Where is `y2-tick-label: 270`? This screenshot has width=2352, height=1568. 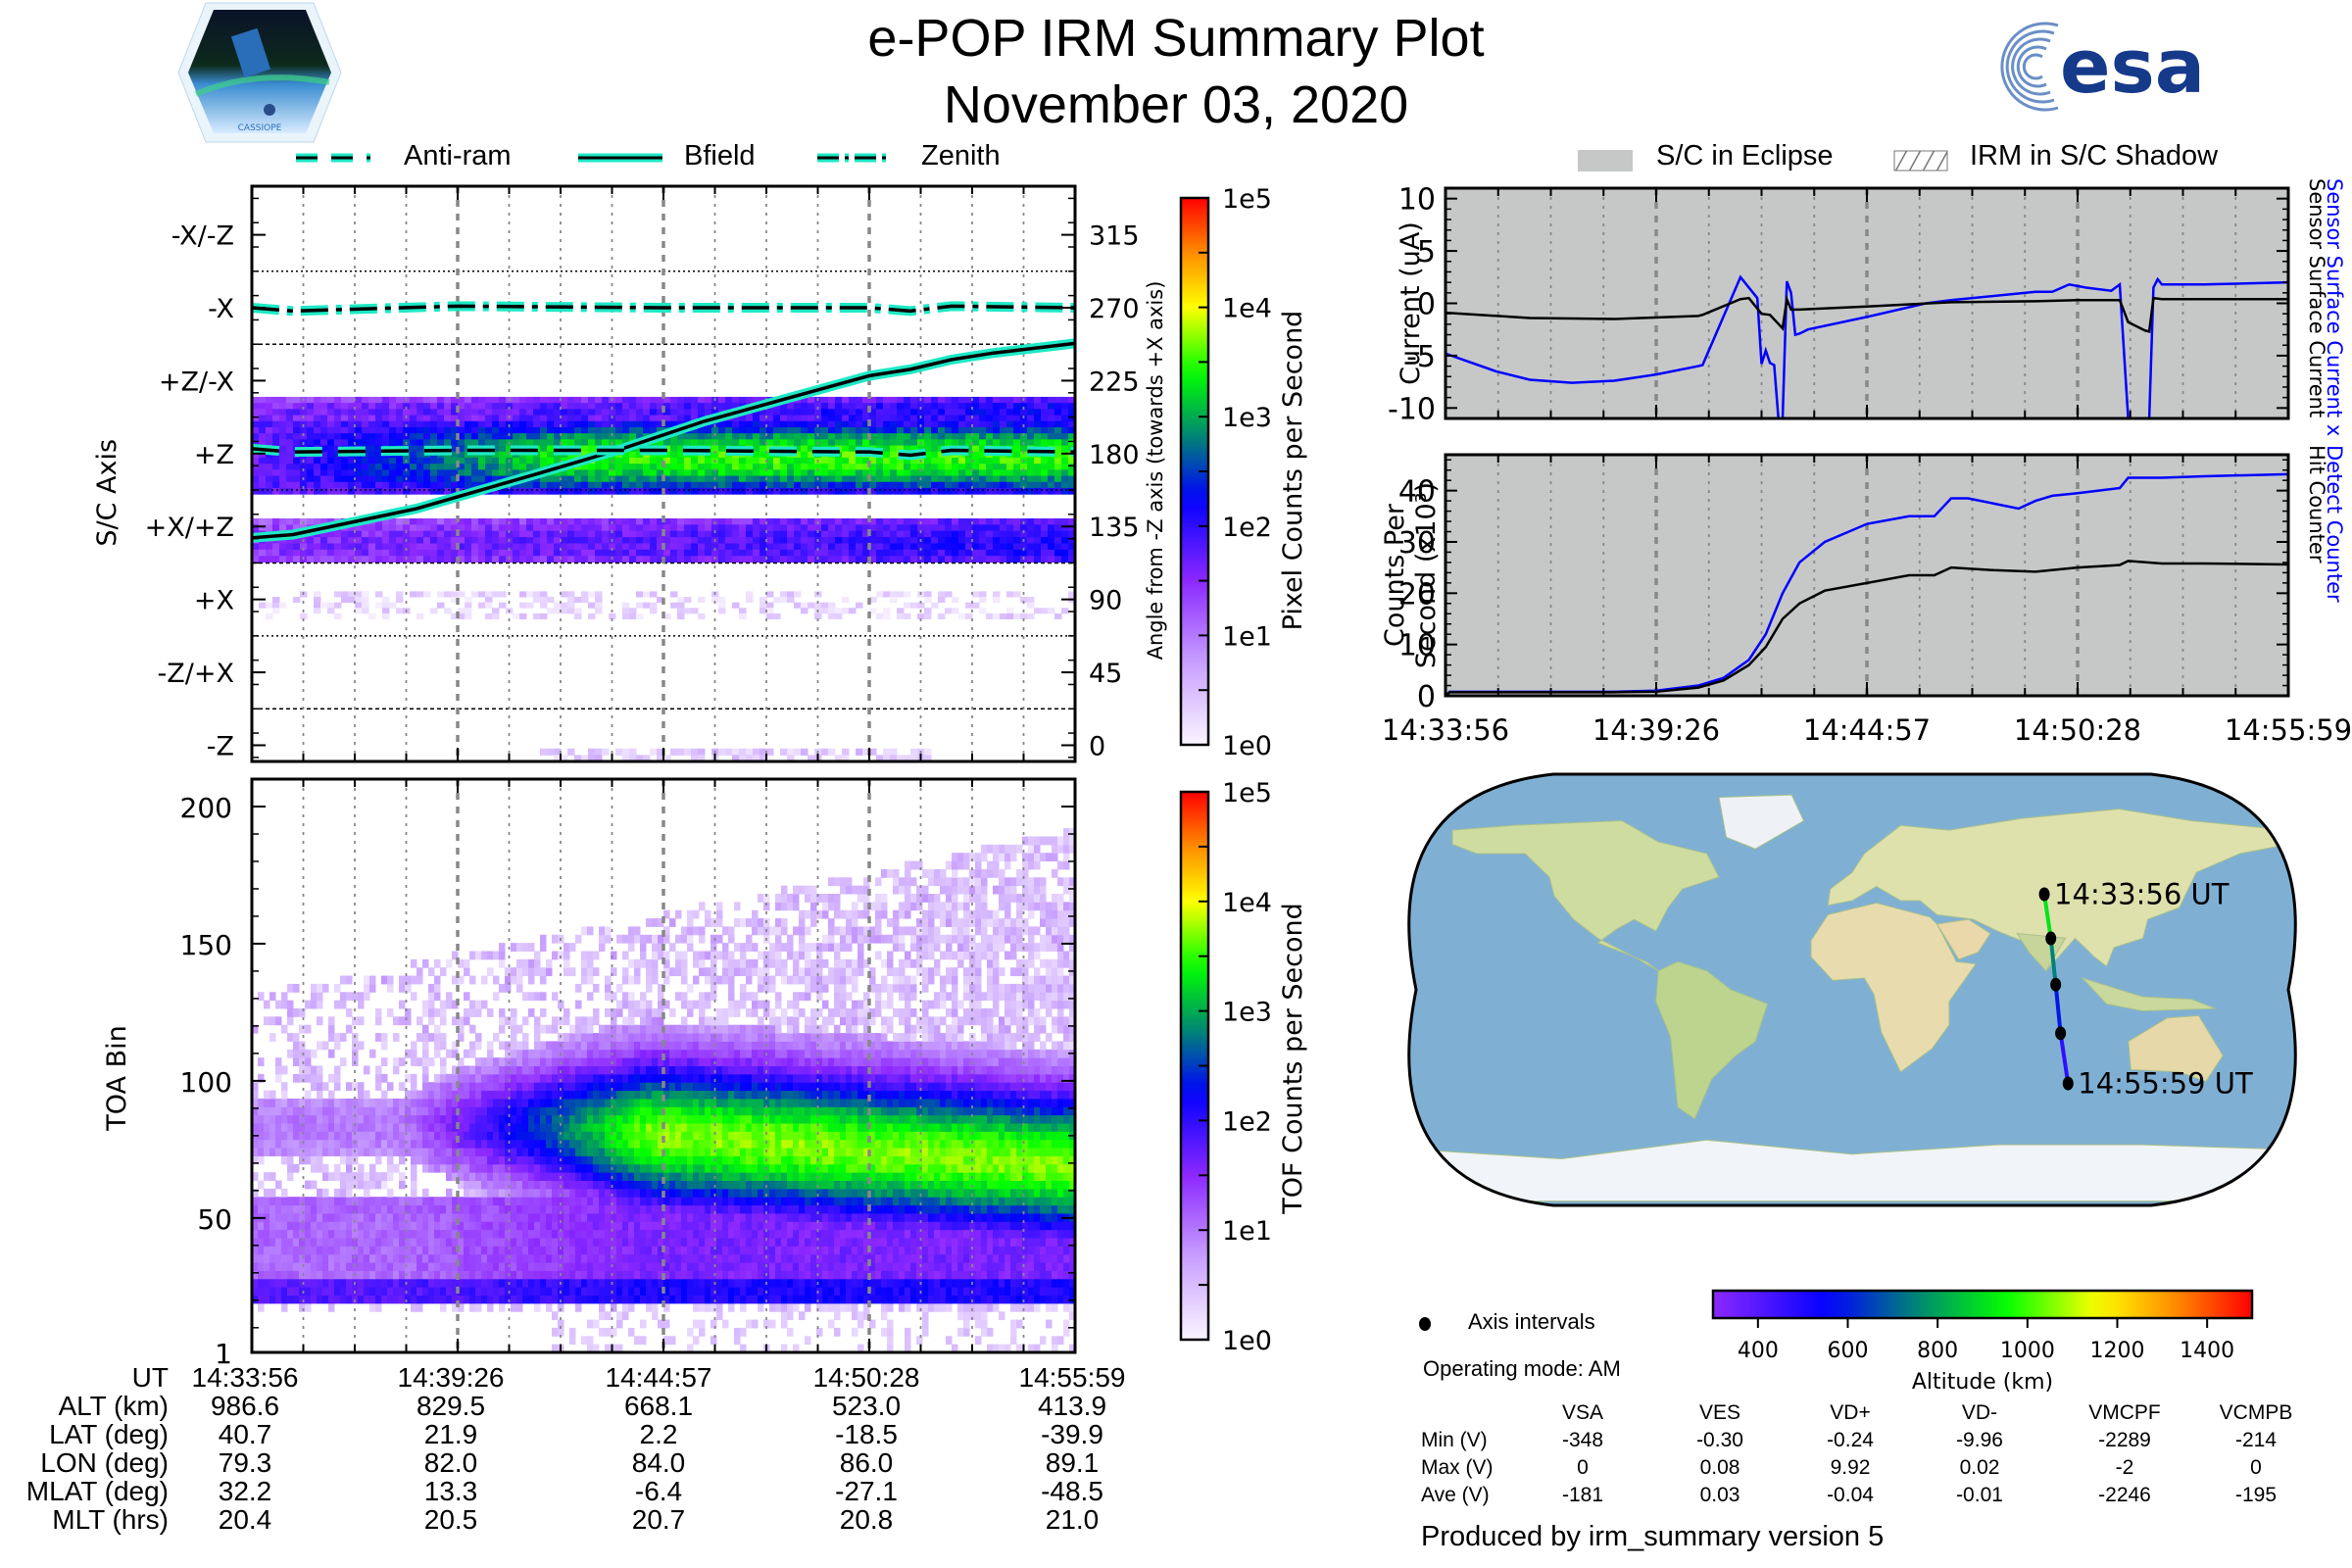 y2-tick-label: 270 is located at coordinates (1114, 309).